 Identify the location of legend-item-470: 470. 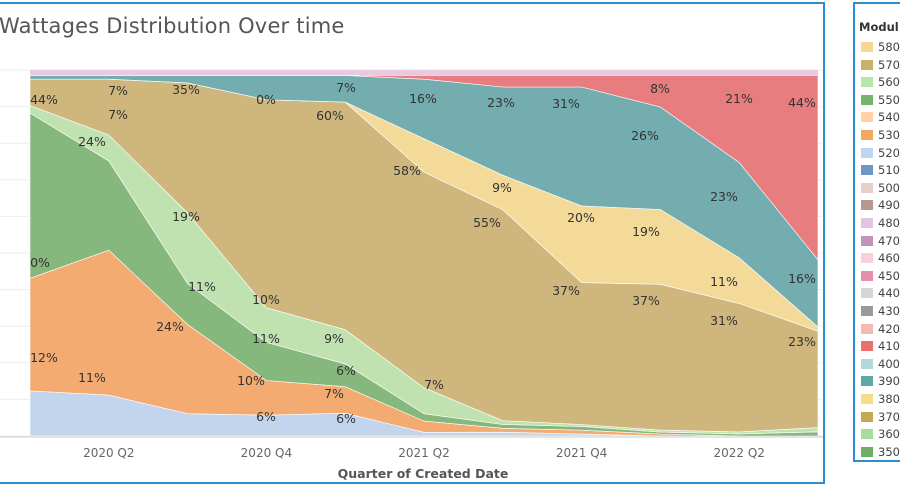
(880, 241).